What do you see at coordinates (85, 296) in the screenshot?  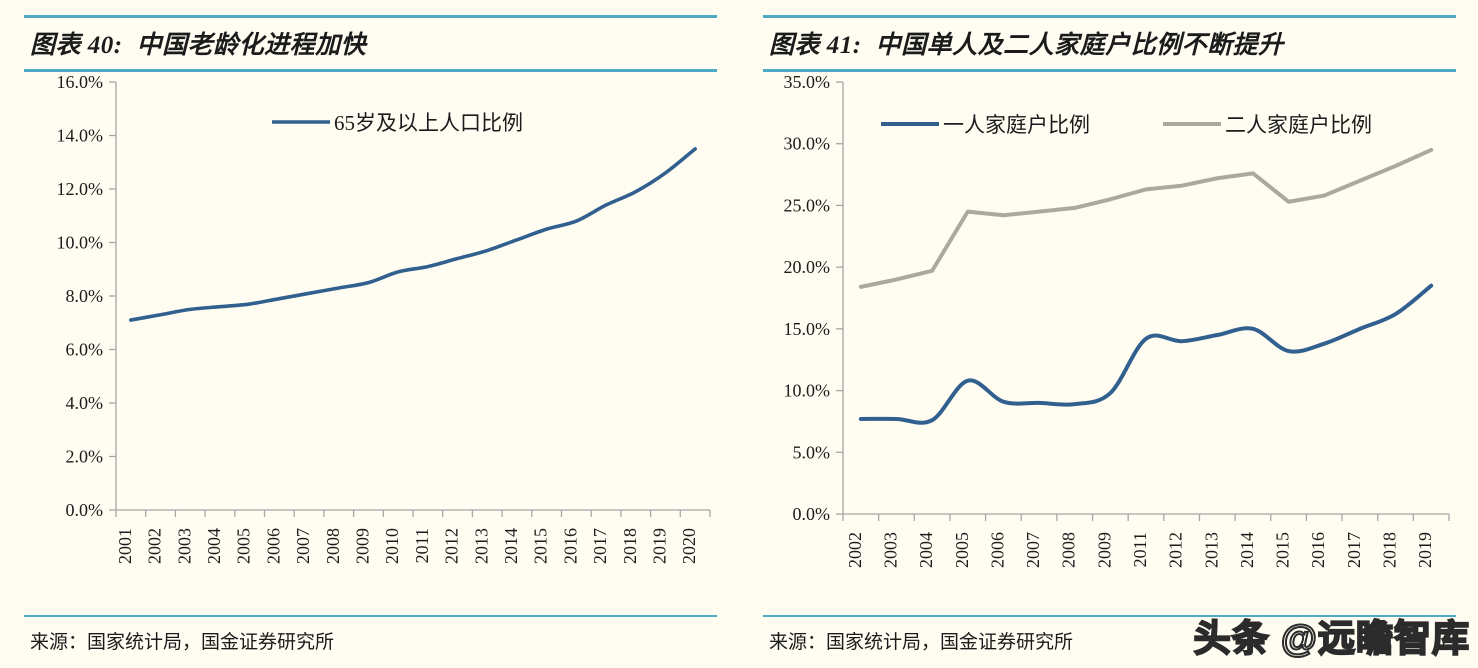 I see `y-axis-label: 8.0%` at bounding box center [85, 296].